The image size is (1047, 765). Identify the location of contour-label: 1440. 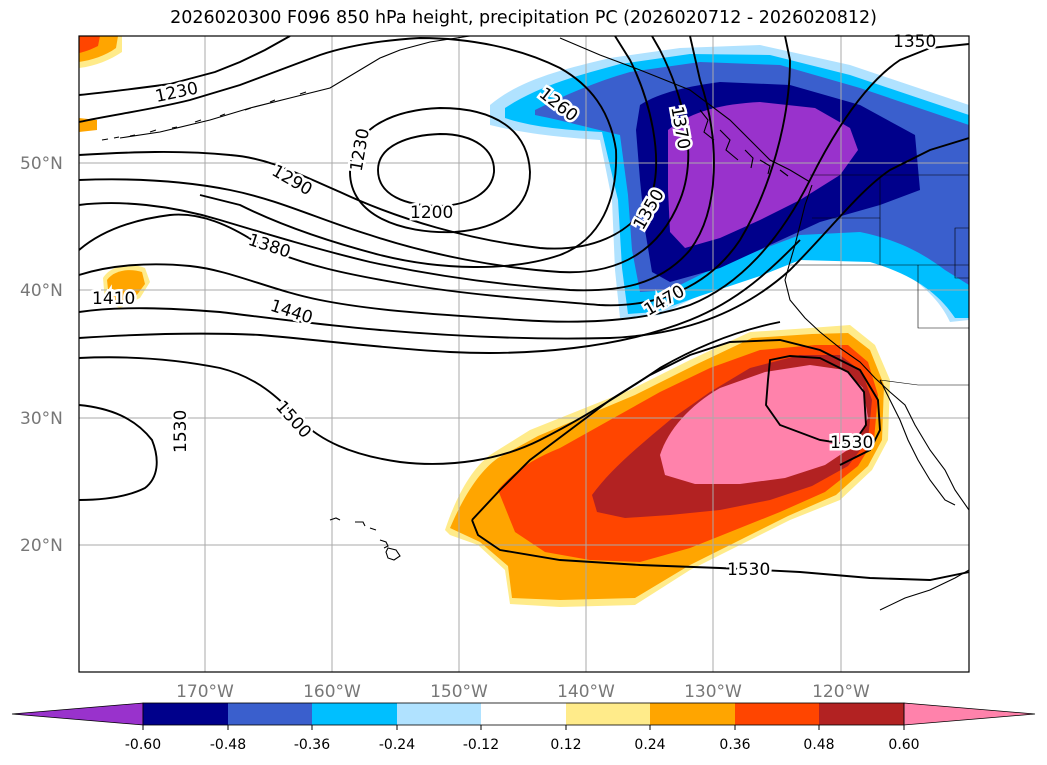
(291, 312).